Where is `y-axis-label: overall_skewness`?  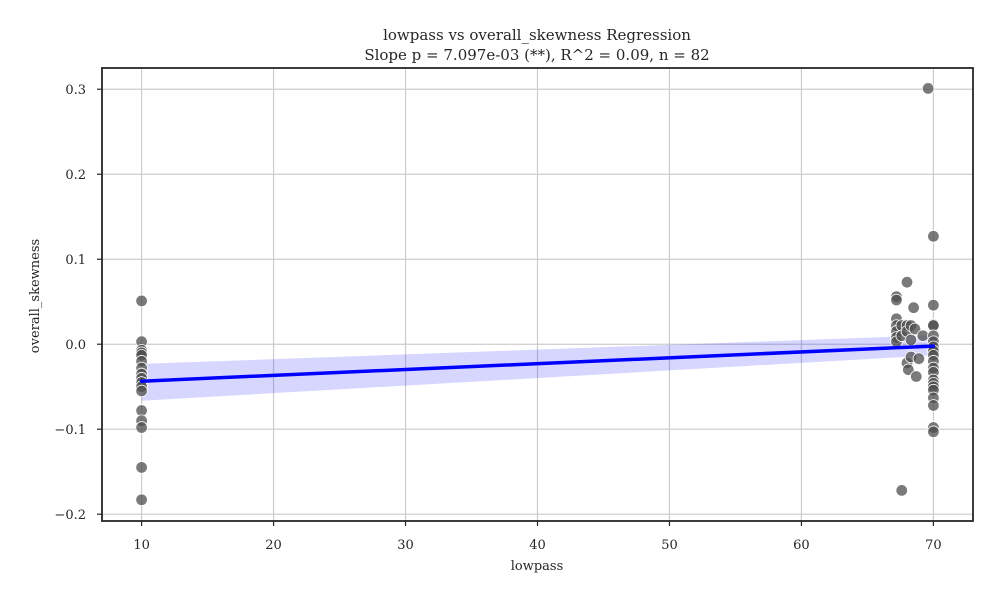
y-axis-label: overall_skewness is located at coordinates (35, 296).